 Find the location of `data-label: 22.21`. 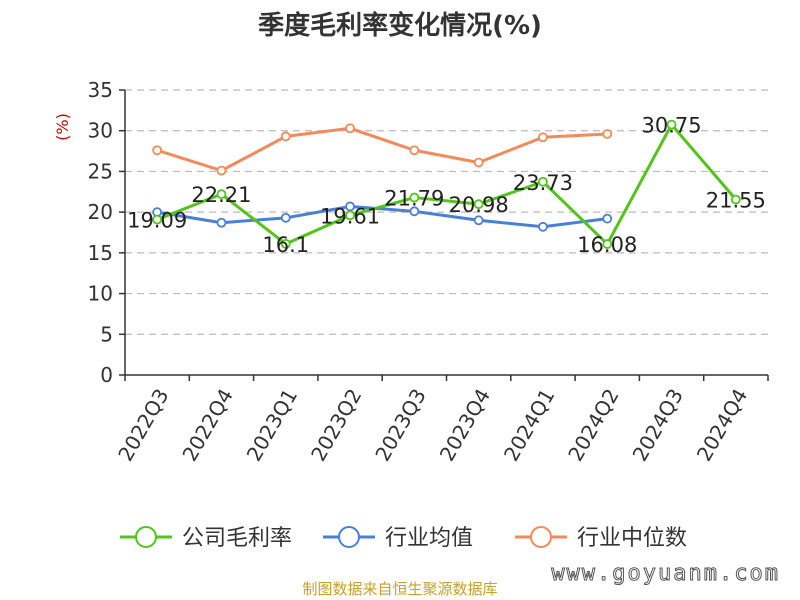

data-label: 22.21 is located at coordinates (221, 195).